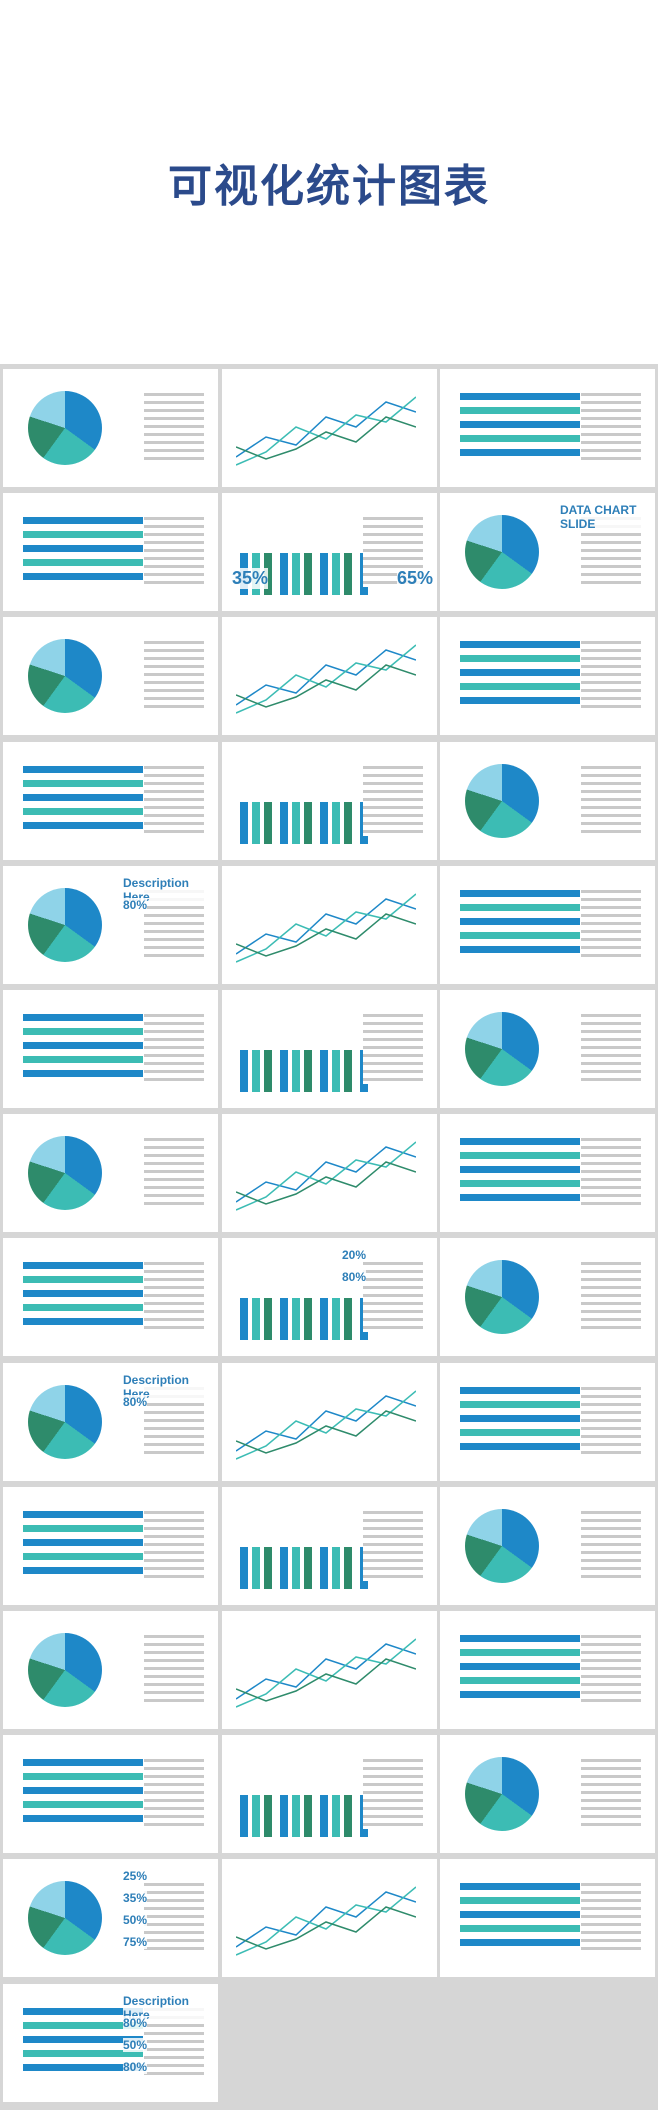 Image resolution: width=658 pixels, height=2110 pixels. What do you see at coordinates (110, 1918) in the screenshot?
I see `slide-thumbnail: 25% 35% 50% 75%` at bounding box center [110, 1918].